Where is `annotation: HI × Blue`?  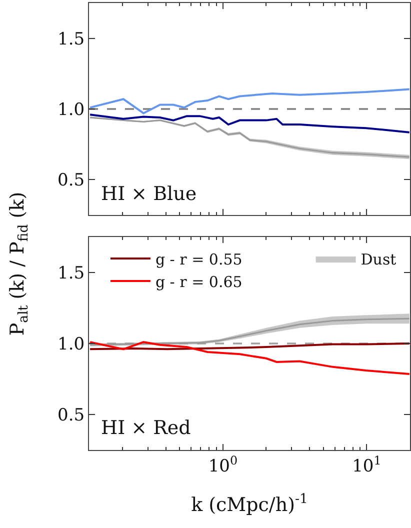
annotation: HI × Blue is located at coordinates (149, 194).